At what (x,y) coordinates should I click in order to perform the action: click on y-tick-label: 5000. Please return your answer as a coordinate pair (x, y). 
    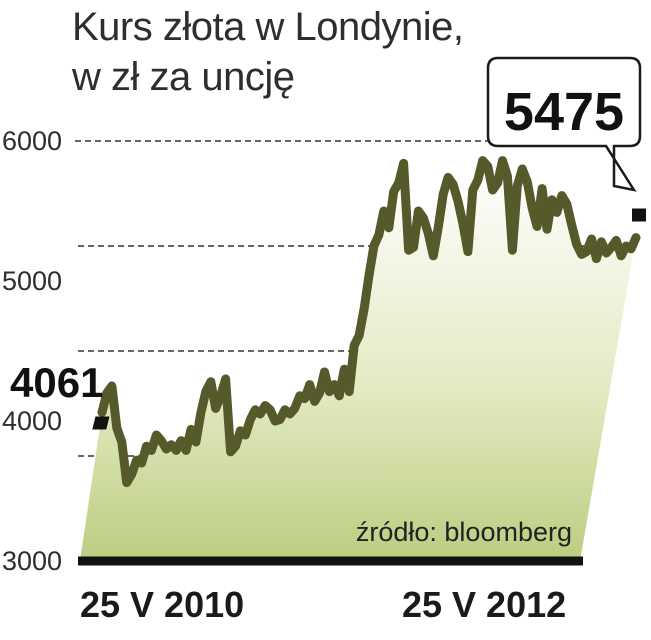
    Looking at the image, I should click on (32, 281).